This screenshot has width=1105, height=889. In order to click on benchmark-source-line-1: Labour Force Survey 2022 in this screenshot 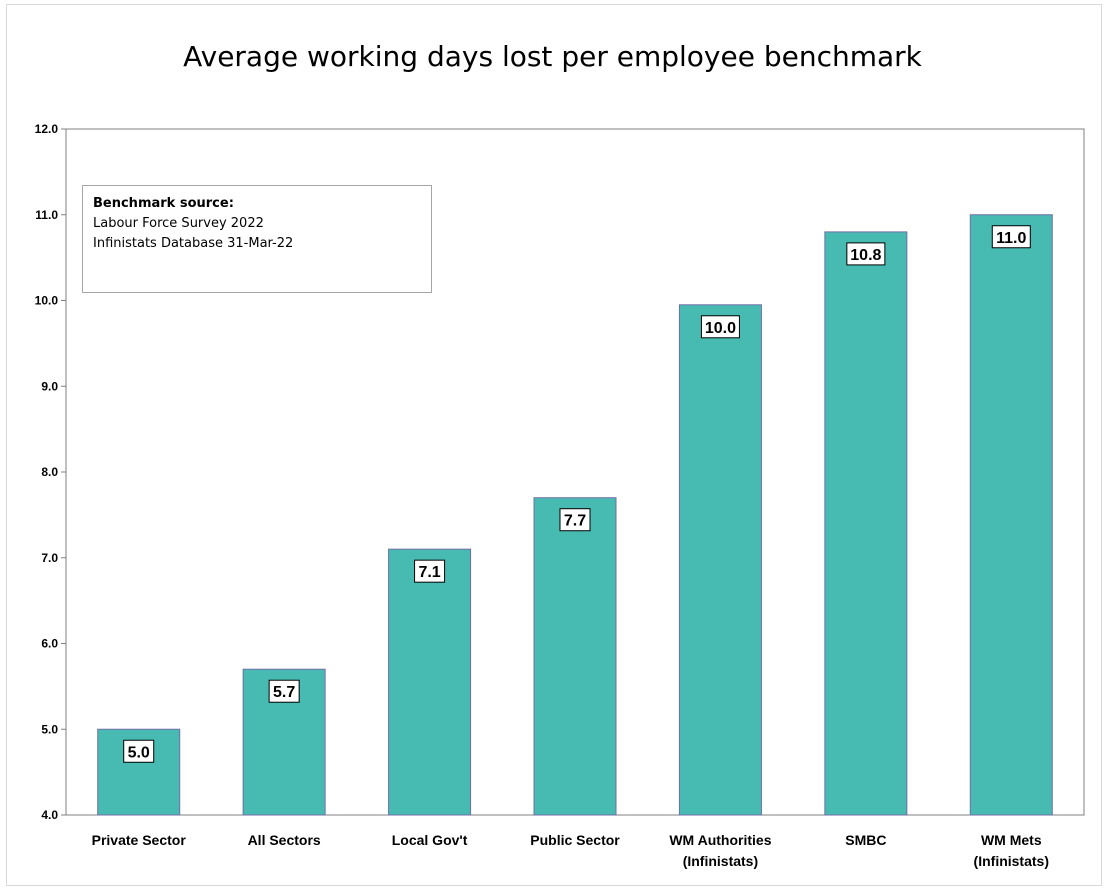, I will do `click(178, 223)`.